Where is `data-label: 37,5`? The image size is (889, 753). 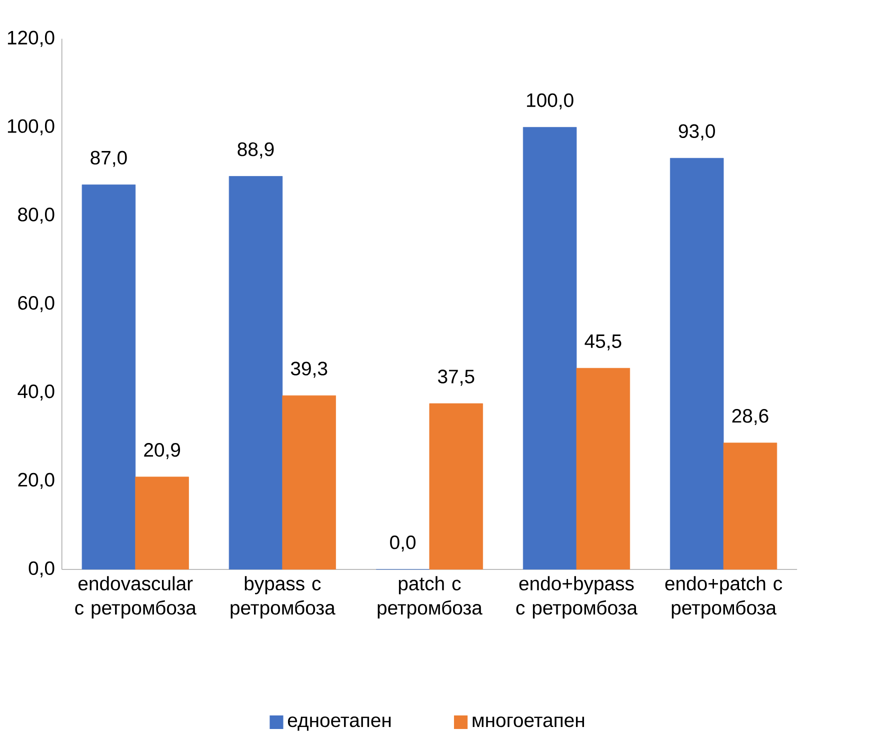
data-label: 37,5 is located at coordinates (456, 378).